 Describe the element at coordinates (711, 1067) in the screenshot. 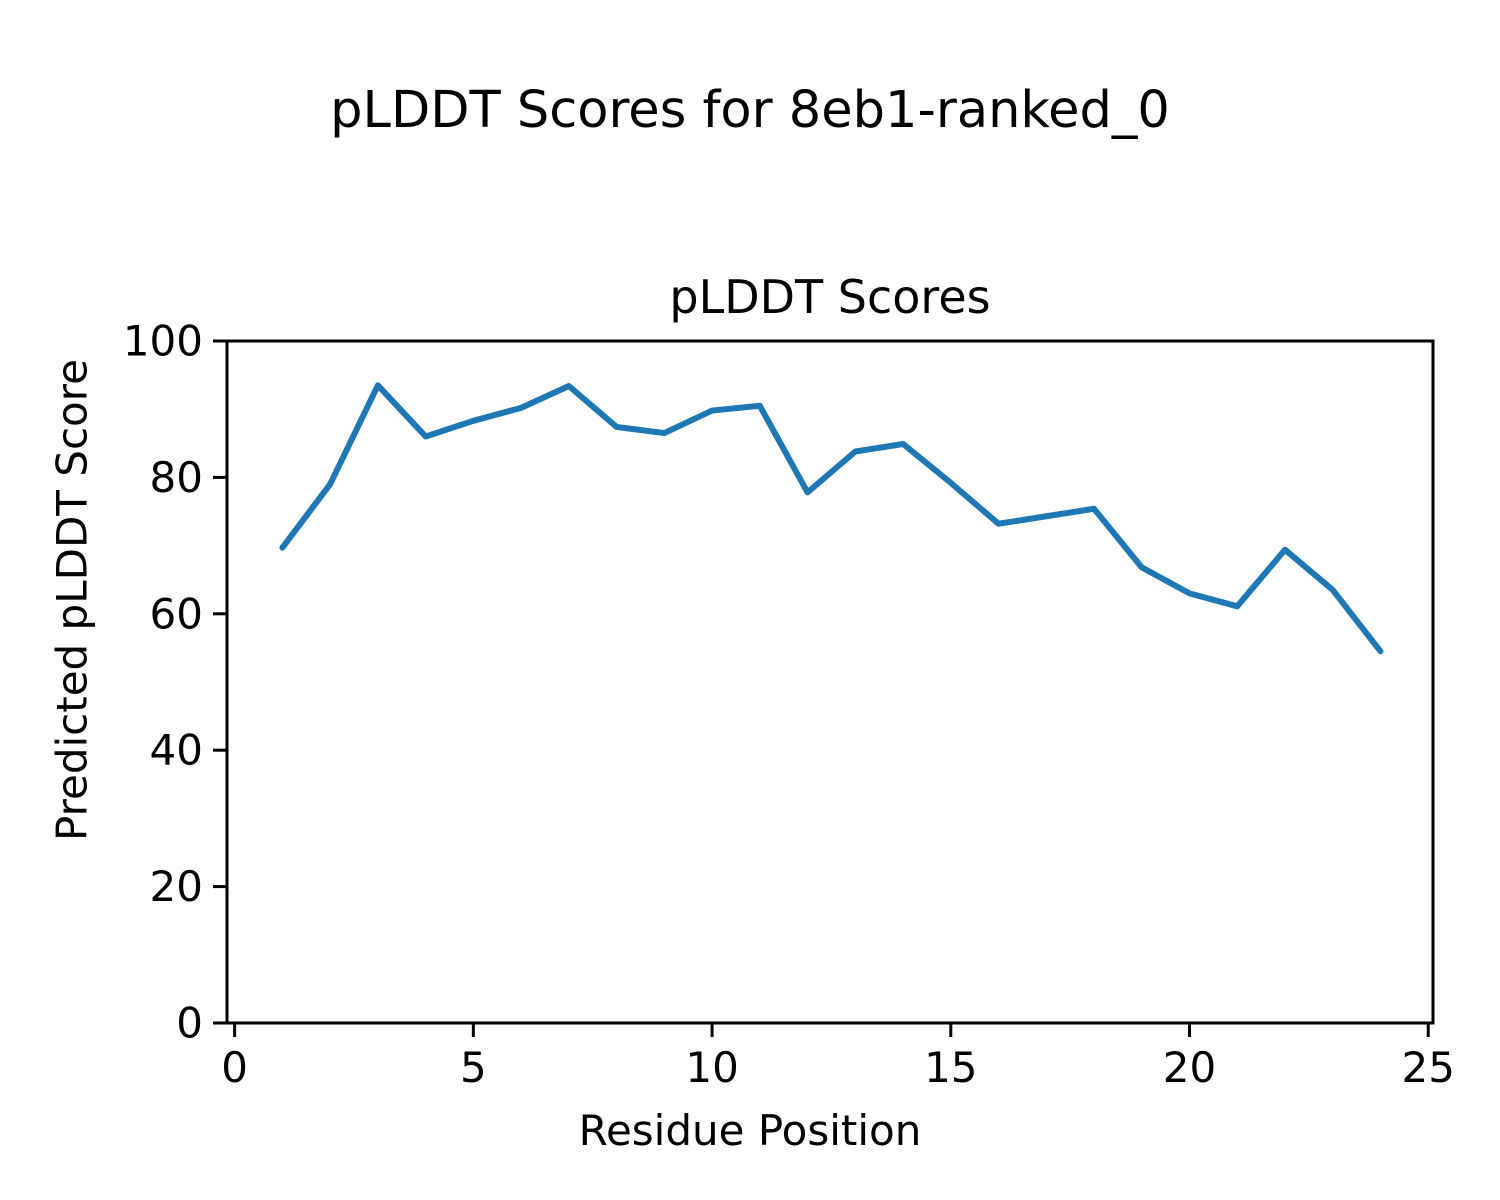

I see `x-tick-label: 10` at that location.